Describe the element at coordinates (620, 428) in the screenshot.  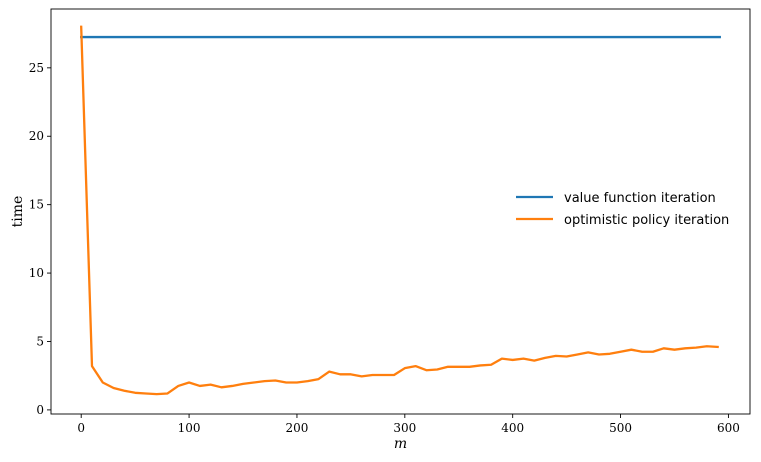
I see `x-tick-label: 500` at that location.